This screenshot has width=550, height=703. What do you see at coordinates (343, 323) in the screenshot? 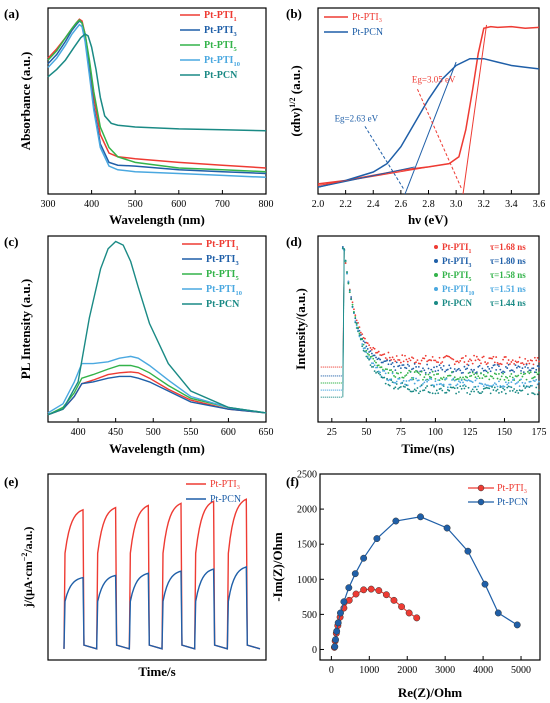
I see `decay-rise-Pt-PCN` at bounding box center [343, 323].